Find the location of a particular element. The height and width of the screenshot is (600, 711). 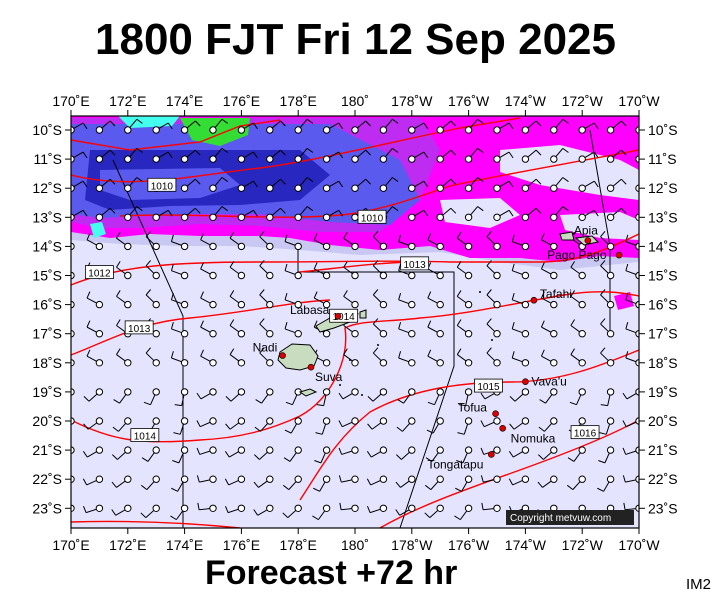

lat-label-left: 12˚S is located at coordinates (47, 188).